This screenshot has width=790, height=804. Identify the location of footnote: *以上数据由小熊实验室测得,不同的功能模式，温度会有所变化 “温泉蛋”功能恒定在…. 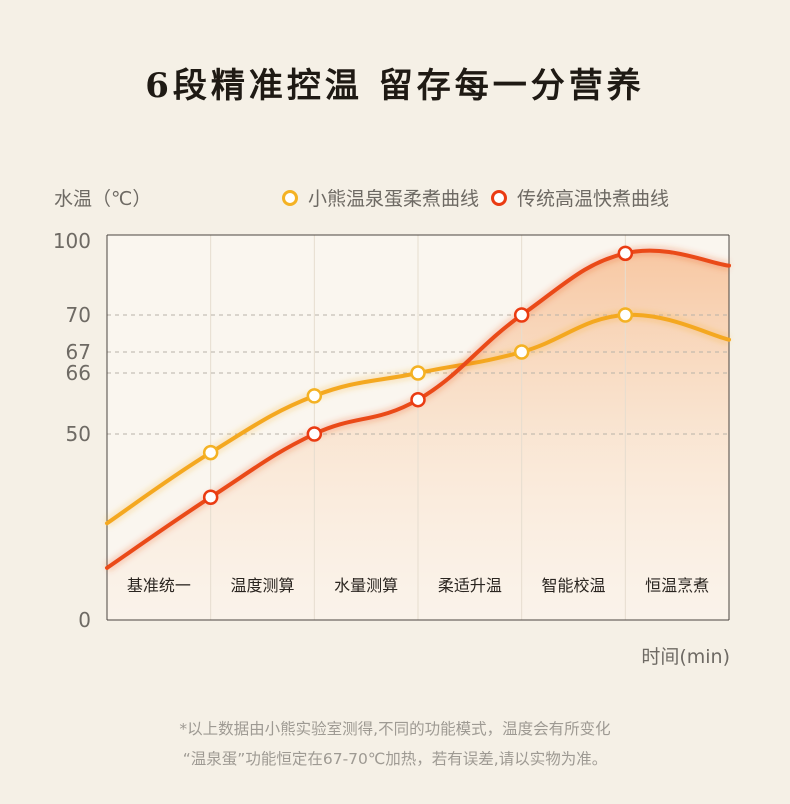
(395, 744).